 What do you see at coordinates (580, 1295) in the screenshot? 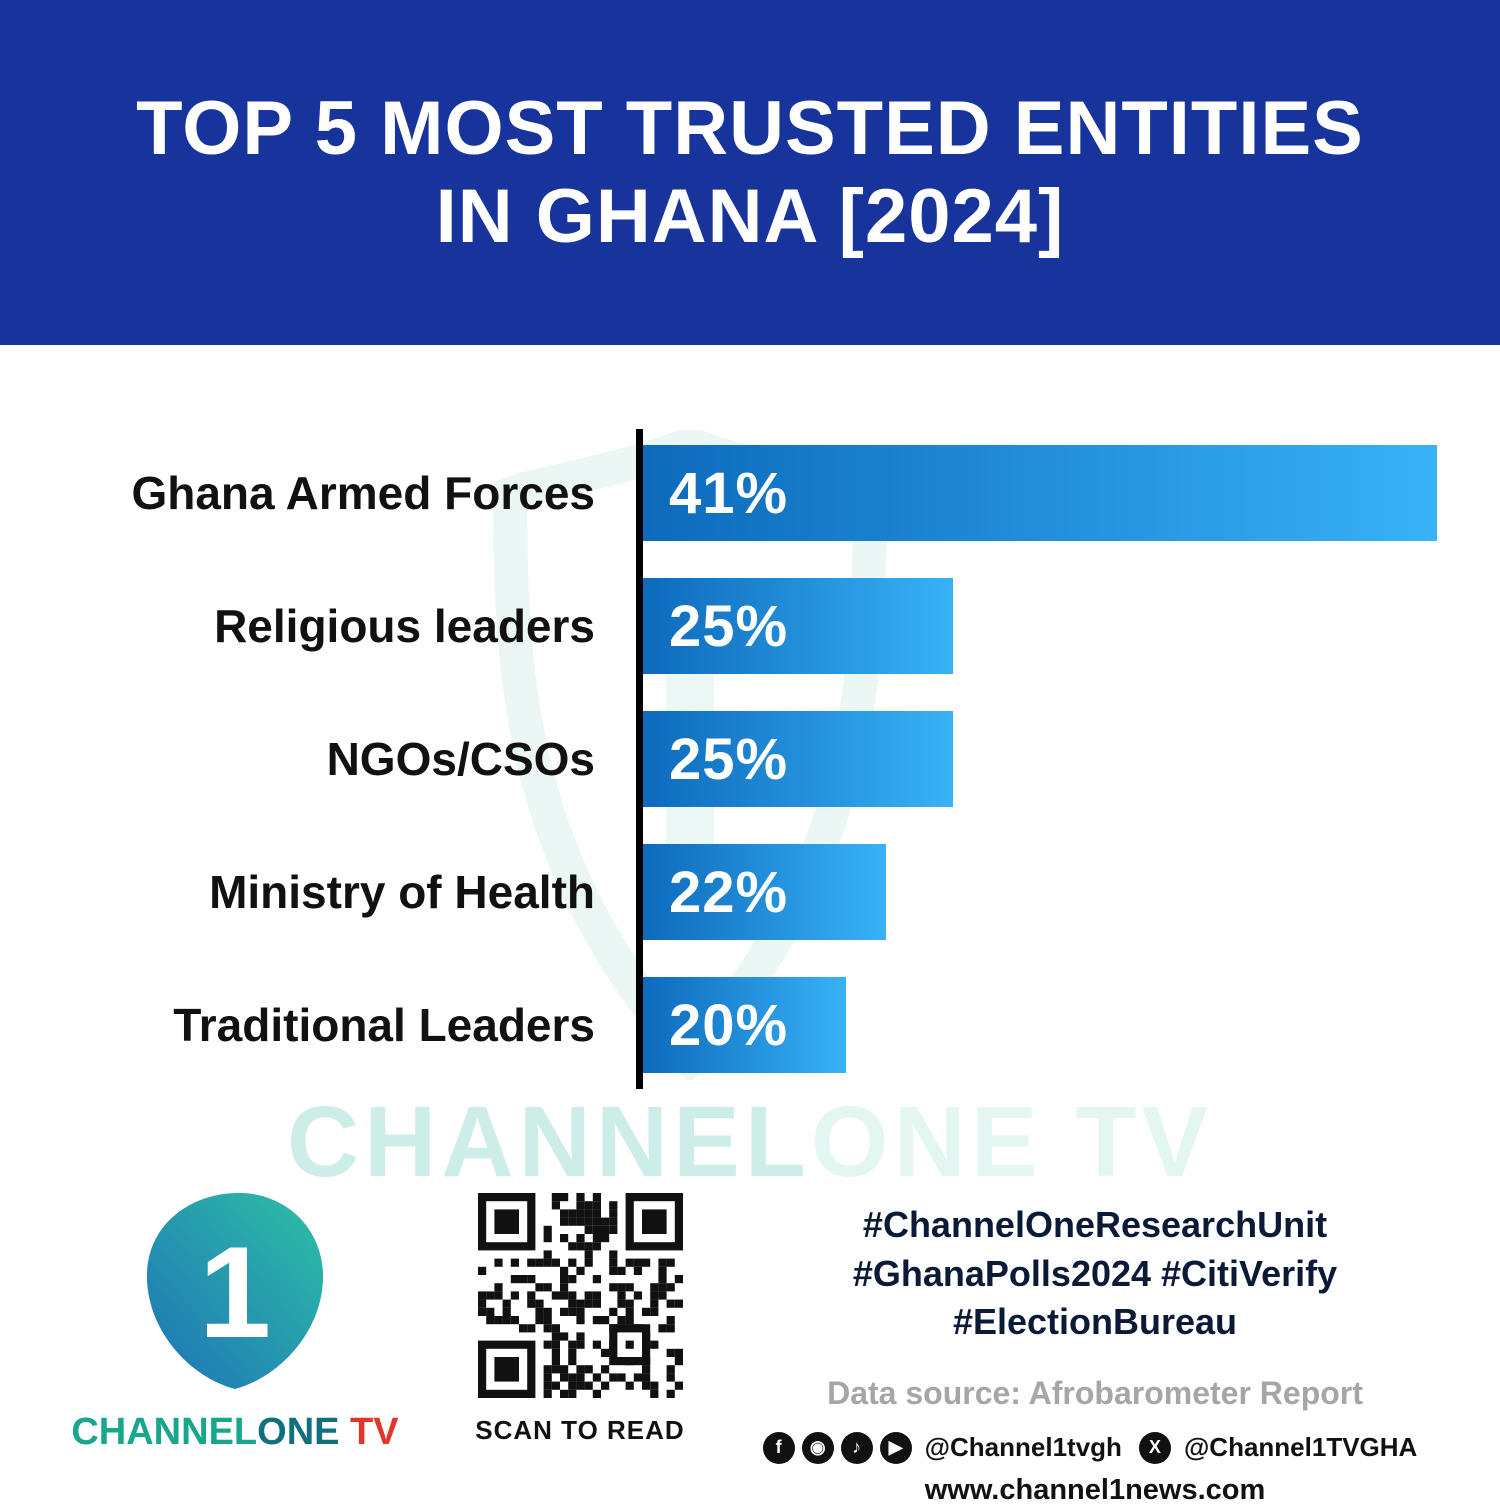
I see `qr-code` at bounding box center [580, 1295].